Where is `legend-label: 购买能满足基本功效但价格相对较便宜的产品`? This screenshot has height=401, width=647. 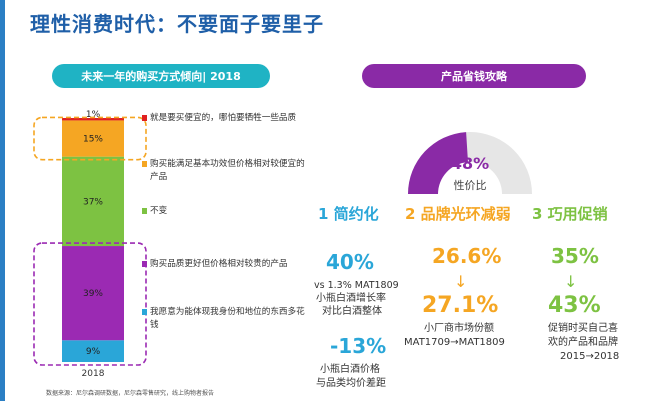
legend-label: 购买能满足基本功效但价格相对较便宜的产品 is located at coordinates (227, 170).